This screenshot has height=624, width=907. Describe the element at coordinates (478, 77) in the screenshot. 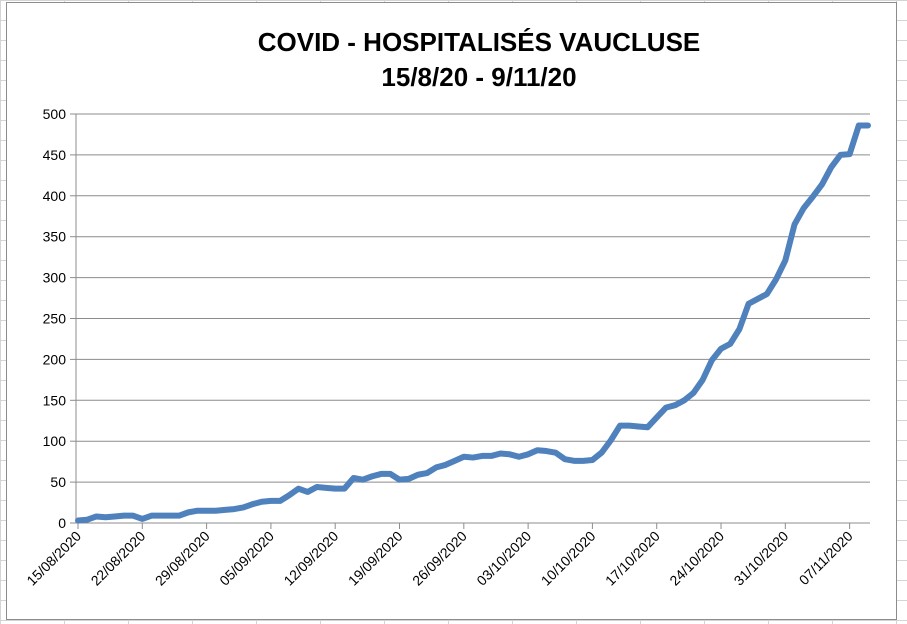

I see `chart-subtitle: 15/8/20 - 9/11/20` at that location.